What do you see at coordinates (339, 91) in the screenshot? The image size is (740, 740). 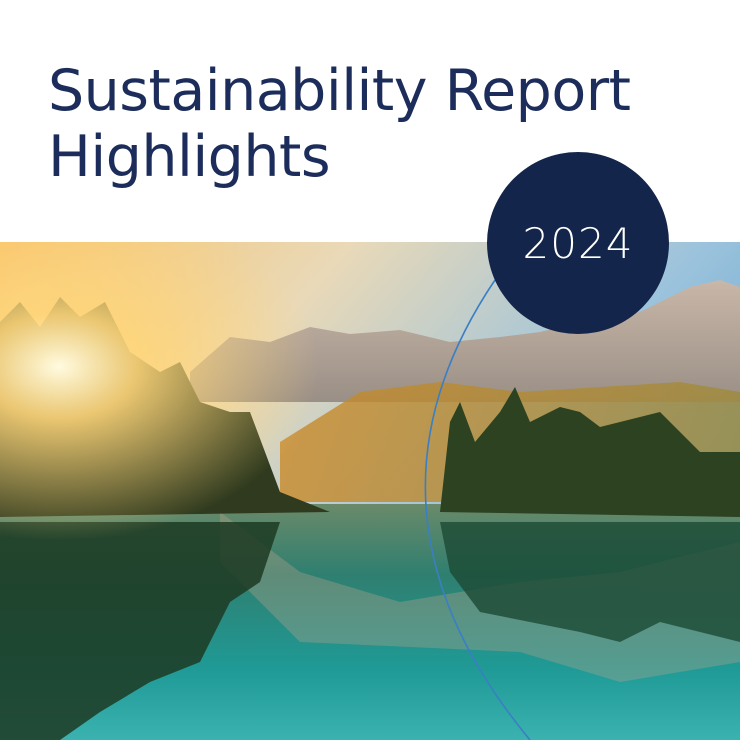 I see `title-line-1: Sustainability Report` at bounding box center [339, 91].